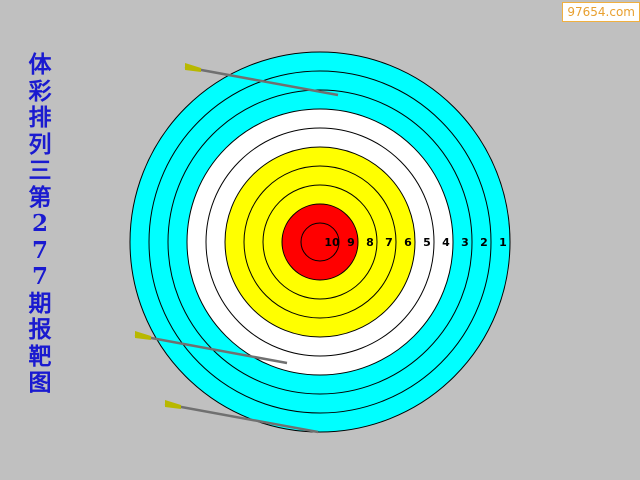  What do you see at coordinates (40, 329) in the screenshot?
I see `title-char: 报` at bounding box center [40, 329].